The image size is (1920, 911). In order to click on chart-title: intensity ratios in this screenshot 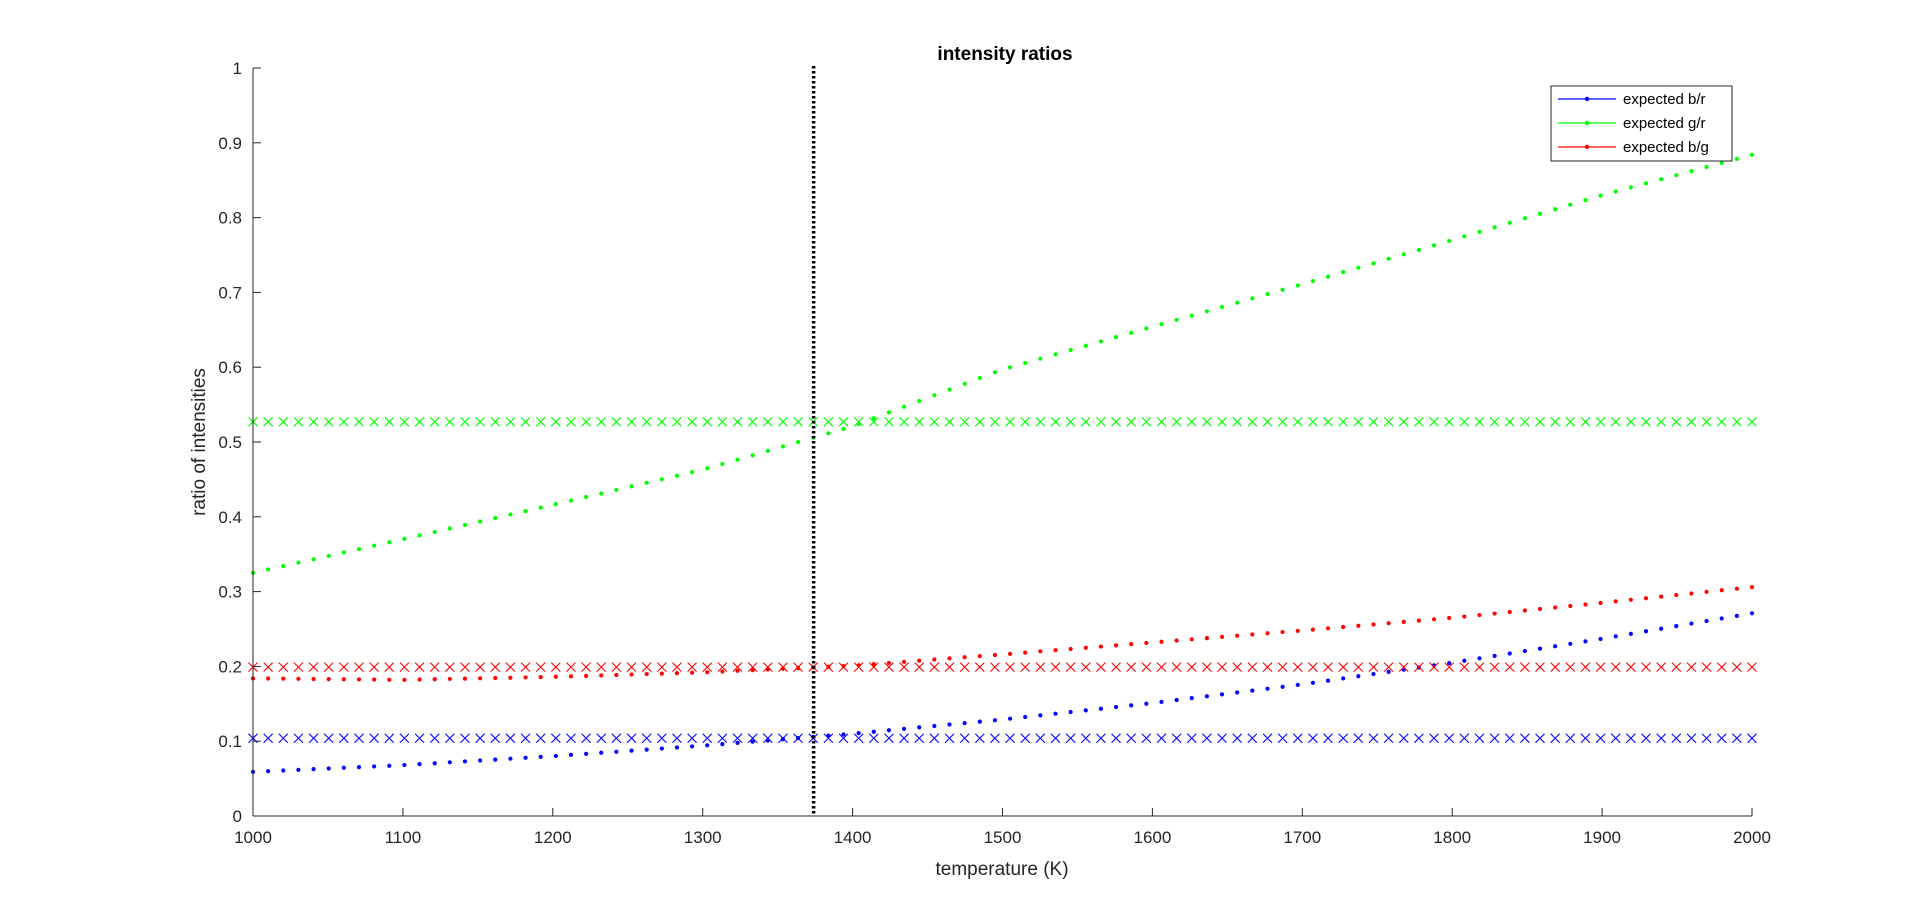, I will do `click(1004, 54)`.